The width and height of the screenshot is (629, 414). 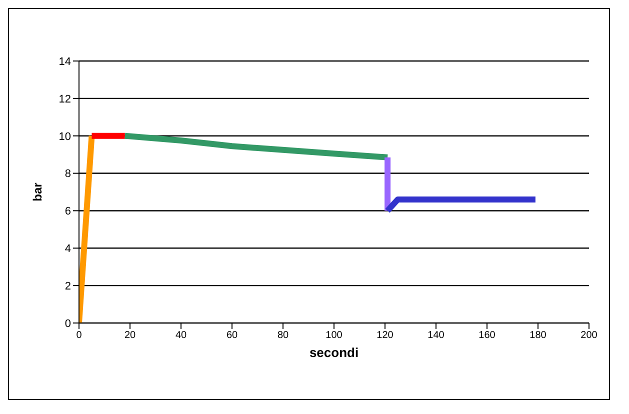 I want to click on x-tick-label: 80, so click(x=283, y=336).